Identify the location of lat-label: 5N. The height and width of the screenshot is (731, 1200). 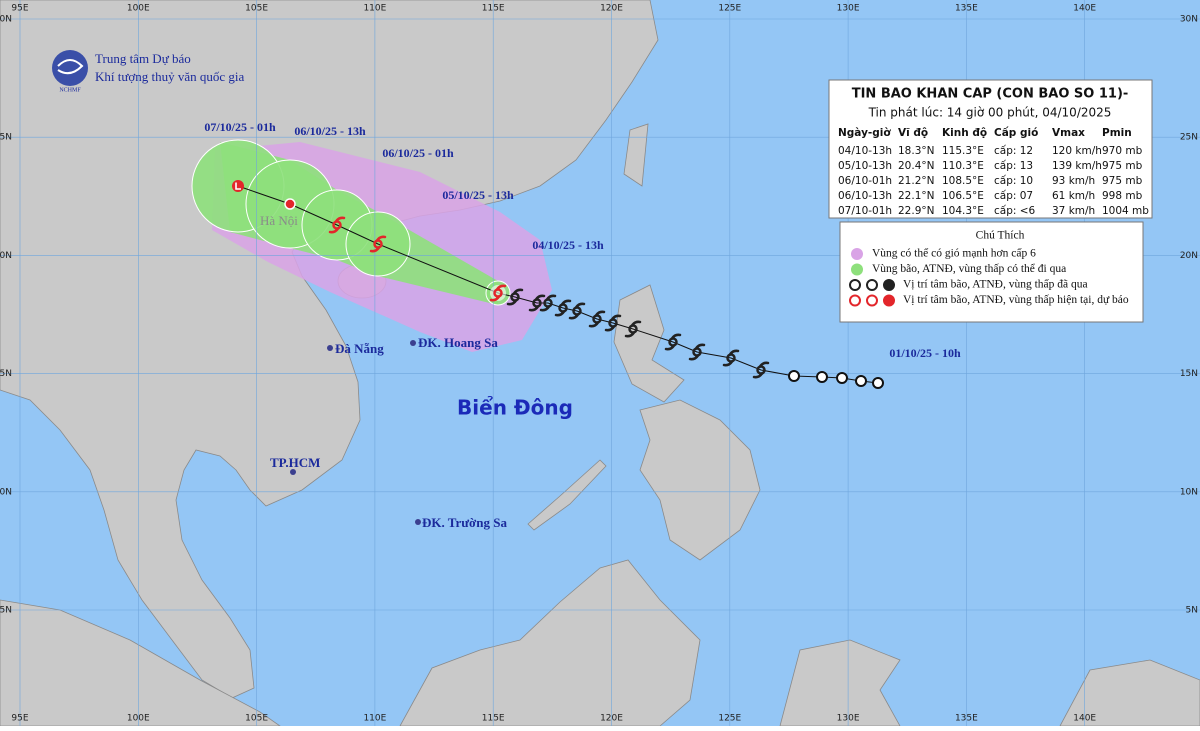
(6, 611).